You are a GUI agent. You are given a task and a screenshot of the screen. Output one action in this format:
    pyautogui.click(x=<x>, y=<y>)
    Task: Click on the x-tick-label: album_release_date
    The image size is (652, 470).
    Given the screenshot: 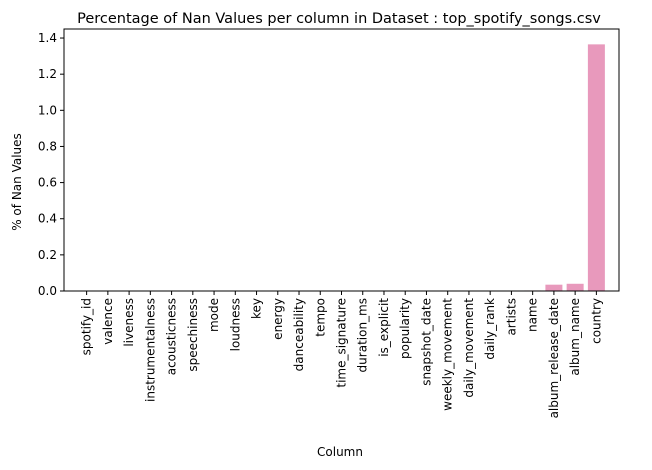 What is the action you would take?
    pyautogui.click(x=554, y=358)
    